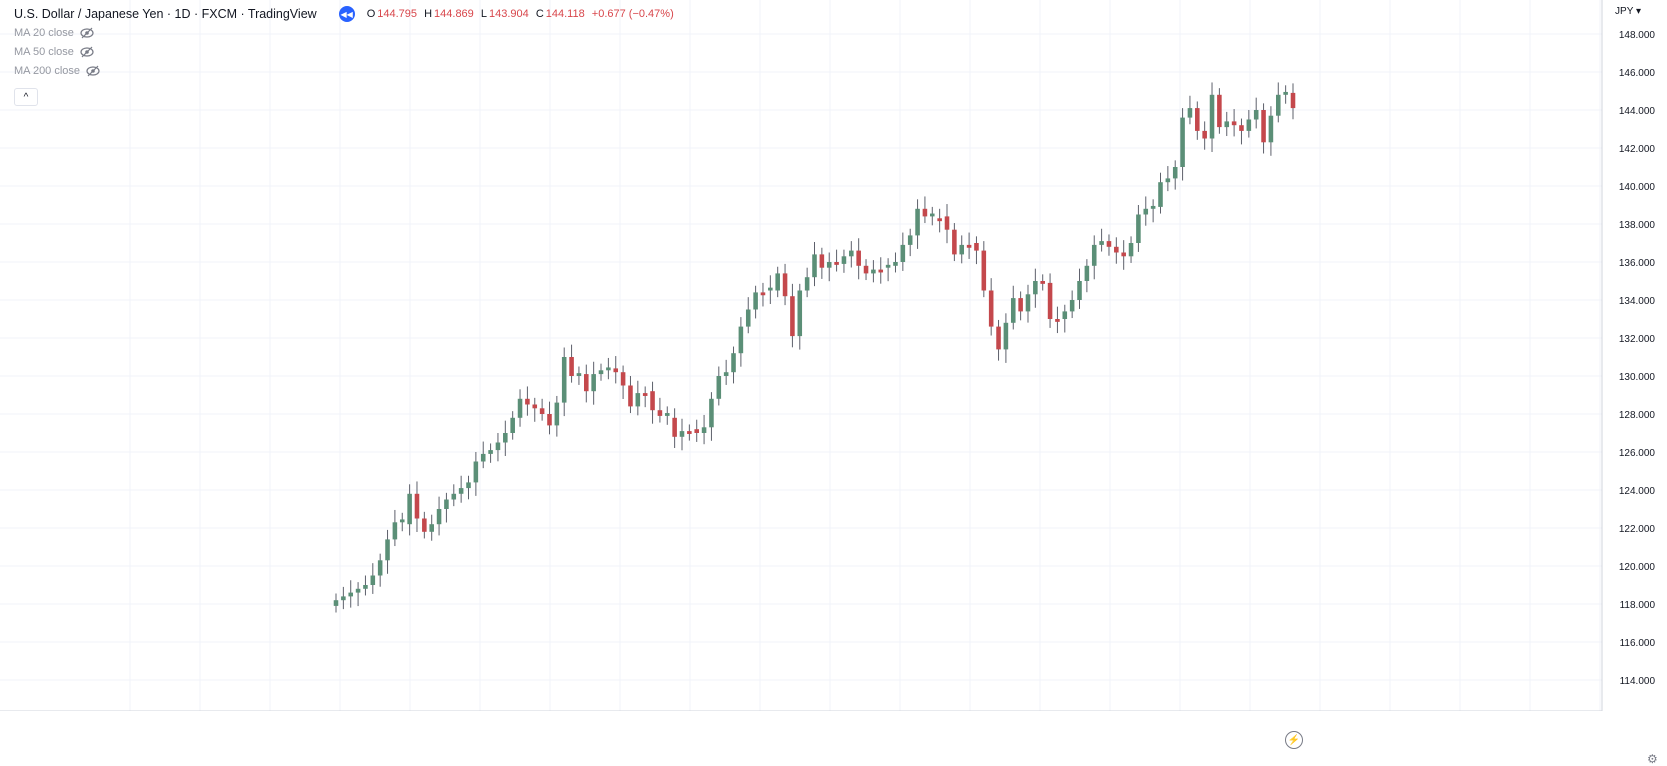 The width and height of the screenshot is (1667, 766). I want to click on ma-20-row: MA 20 close, so click(54, 33).